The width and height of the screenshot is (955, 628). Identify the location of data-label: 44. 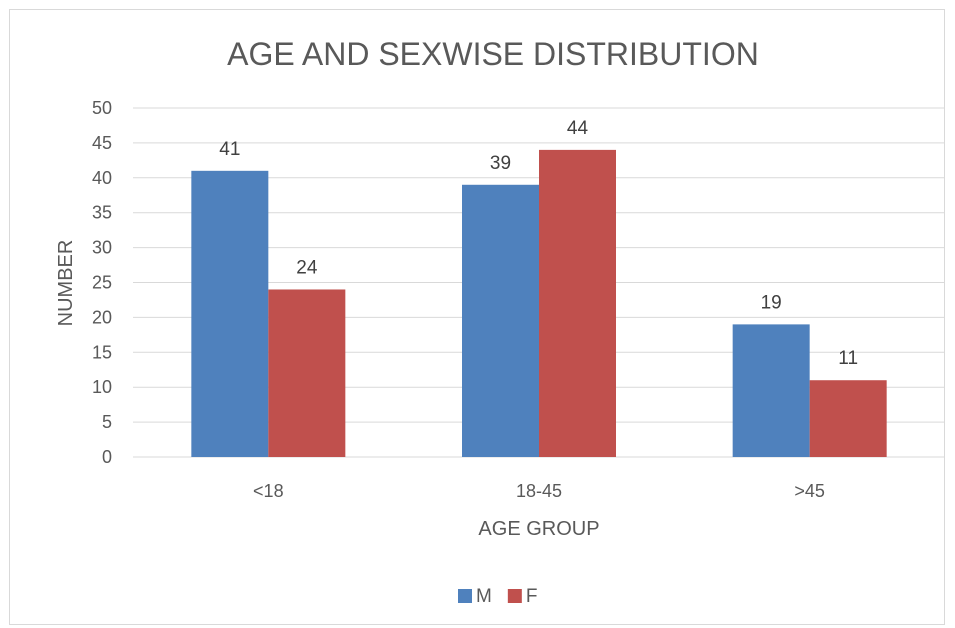
(578, 128).